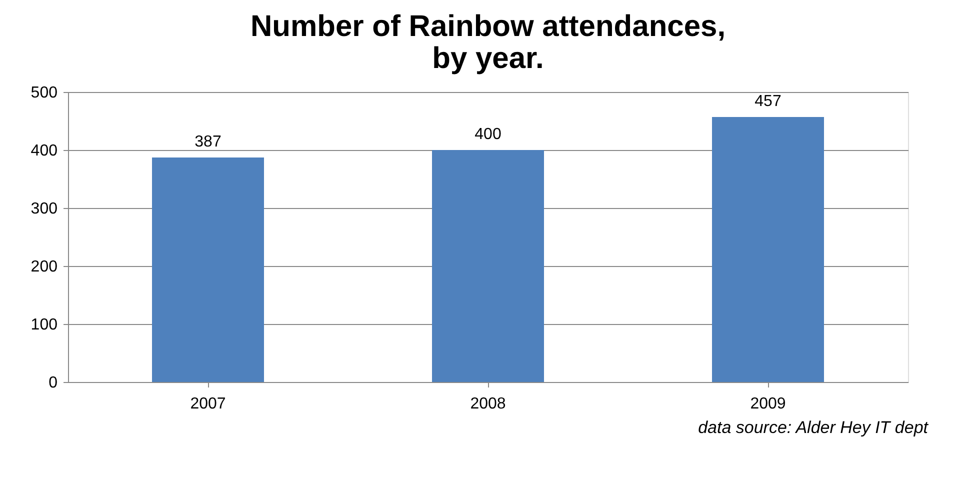 This screenshot has height=481, width=967. I want to click on data-label: 400, so click(488, 134).